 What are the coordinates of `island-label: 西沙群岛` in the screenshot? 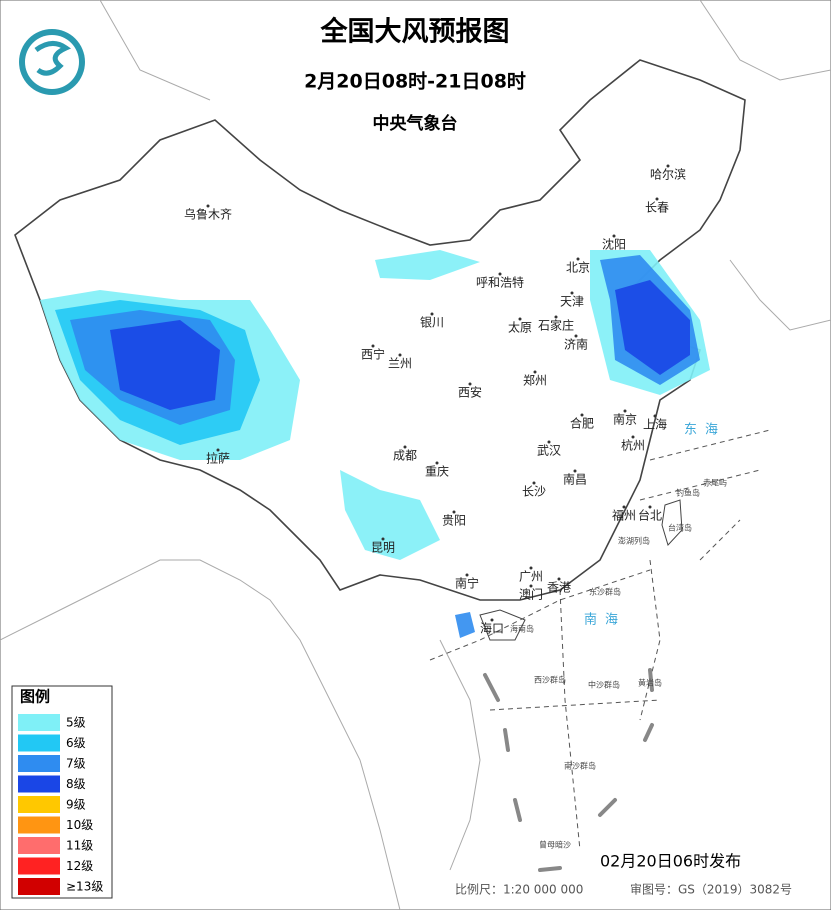 It's located at (550, 680).